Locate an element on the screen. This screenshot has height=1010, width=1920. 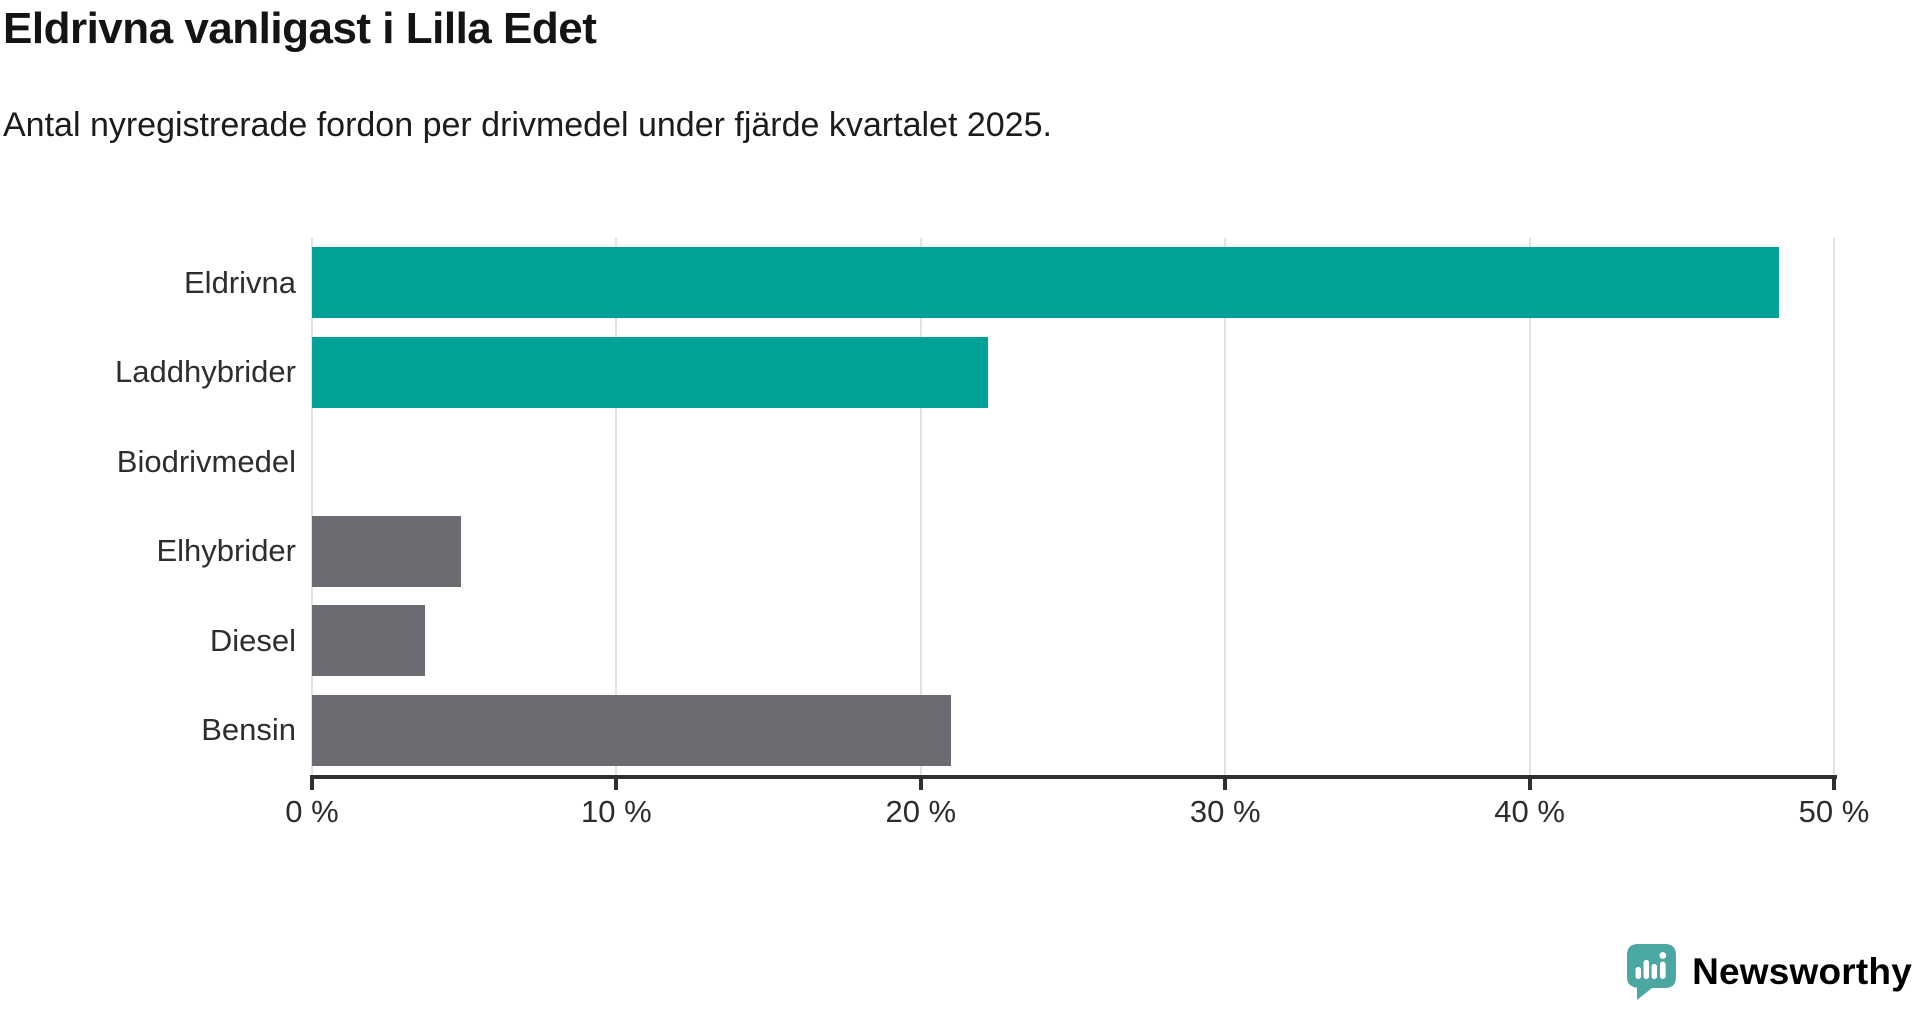
bar-eldrivna is located at coordinates (1046, 283).